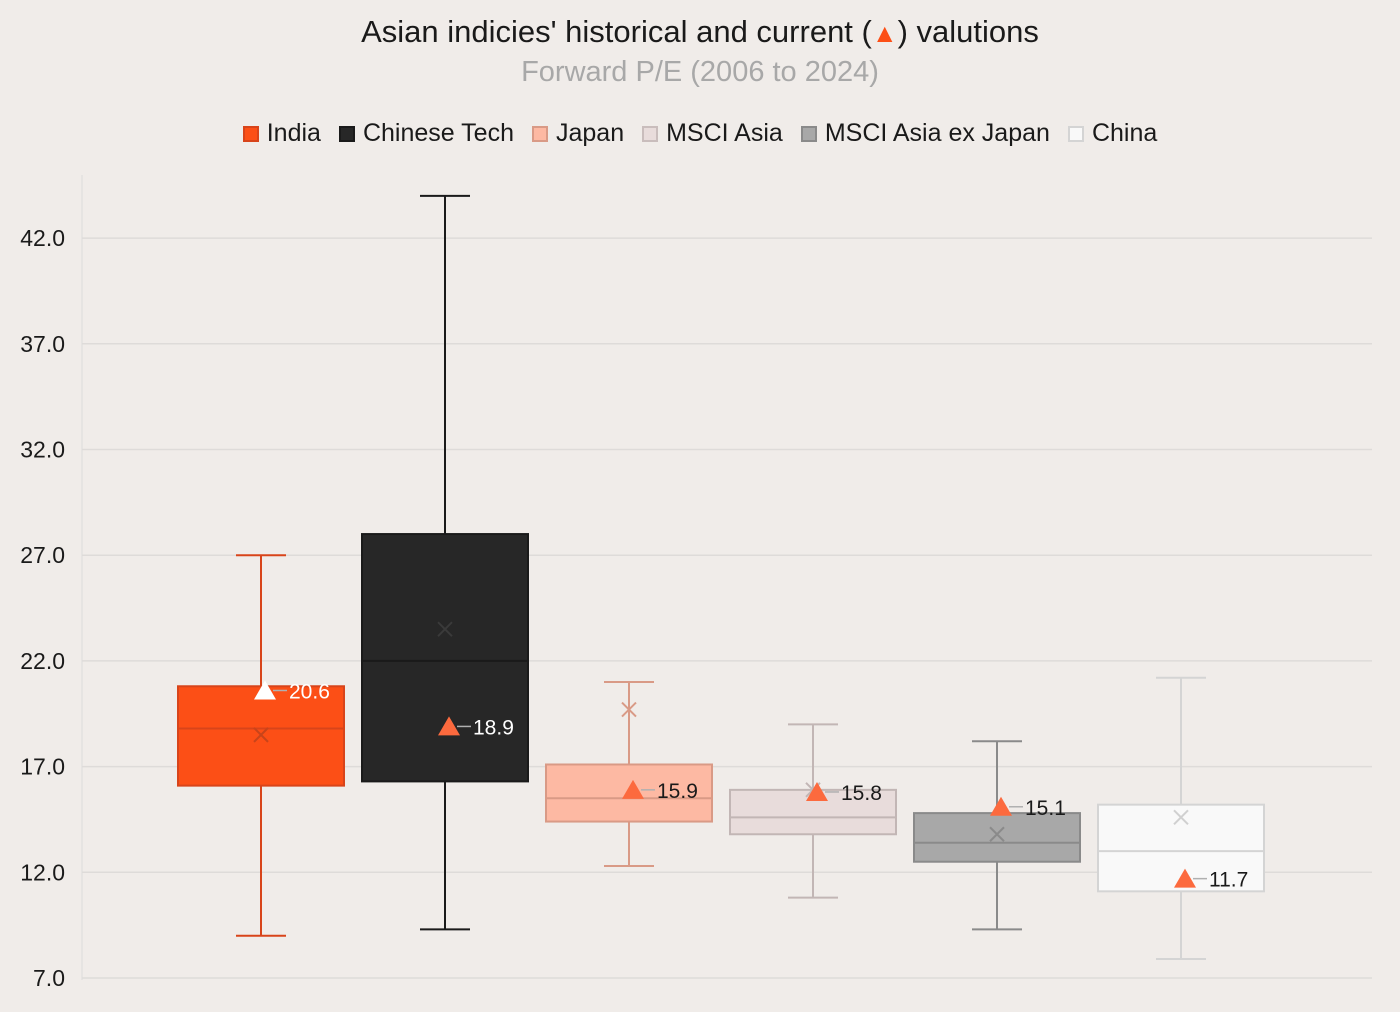 The image size is (1400, 1012). What do you see at coordinates (1124, 133) in the screenshot?
I see `legend-label: China` at bounding box center [1124, 133].